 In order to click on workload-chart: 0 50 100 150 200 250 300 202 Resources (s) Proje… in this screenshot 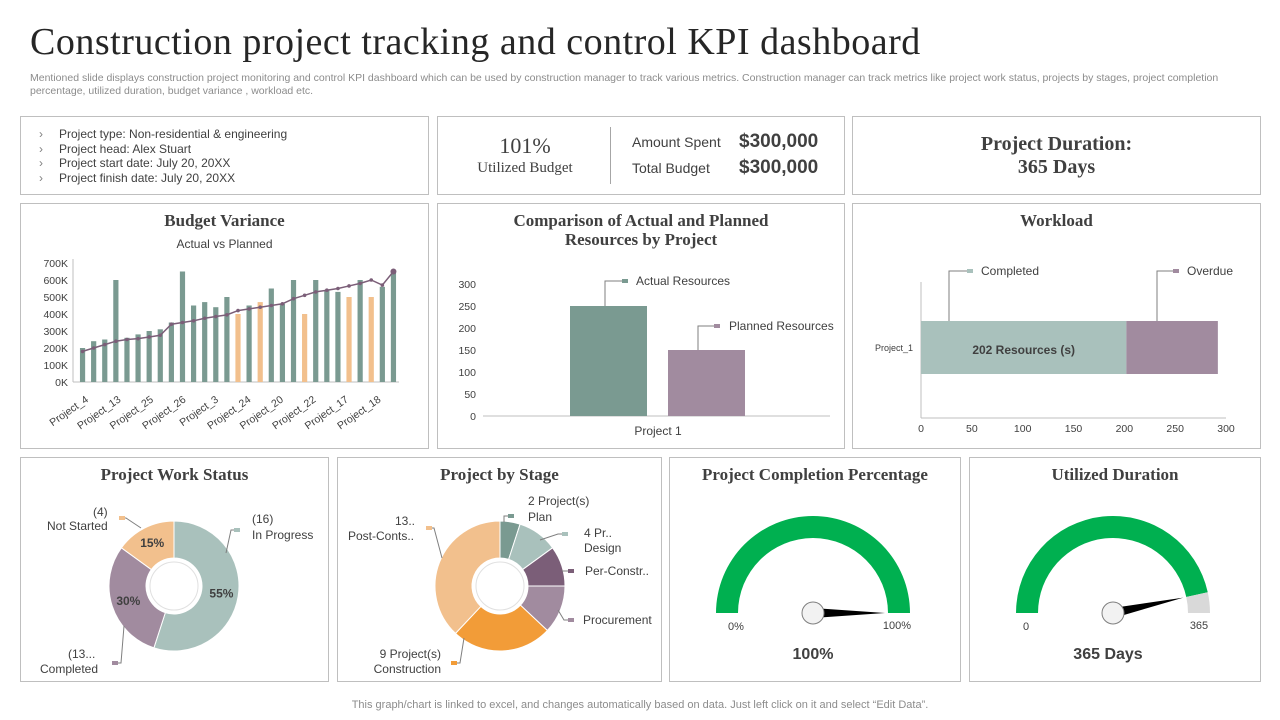, I will do `click(1055, 349)`.